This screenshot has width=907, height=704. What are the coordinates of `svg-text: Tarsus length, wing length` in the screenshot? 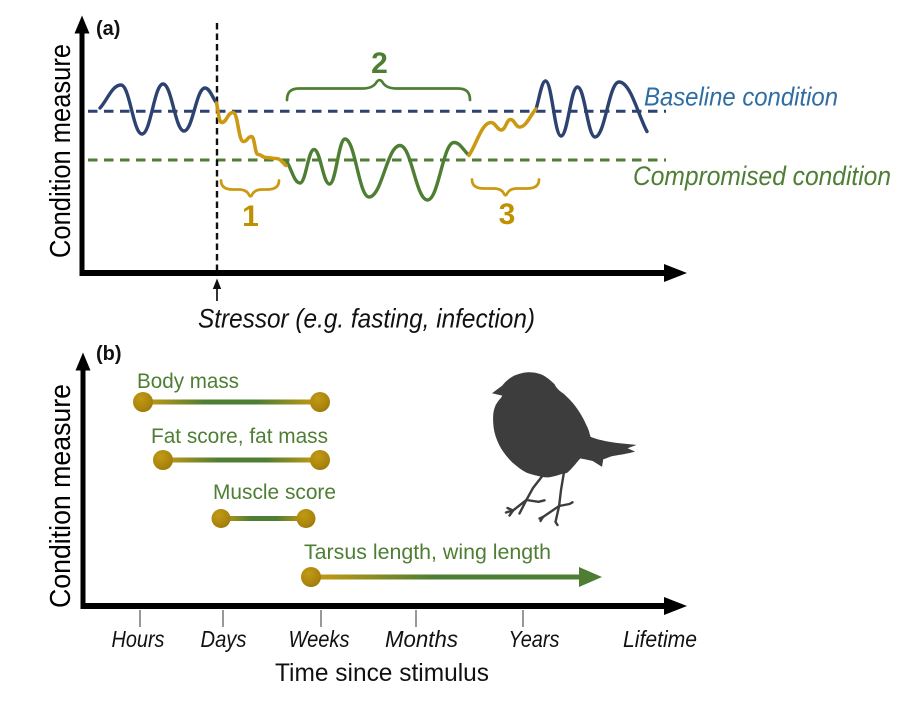 It's located at (427, 552).